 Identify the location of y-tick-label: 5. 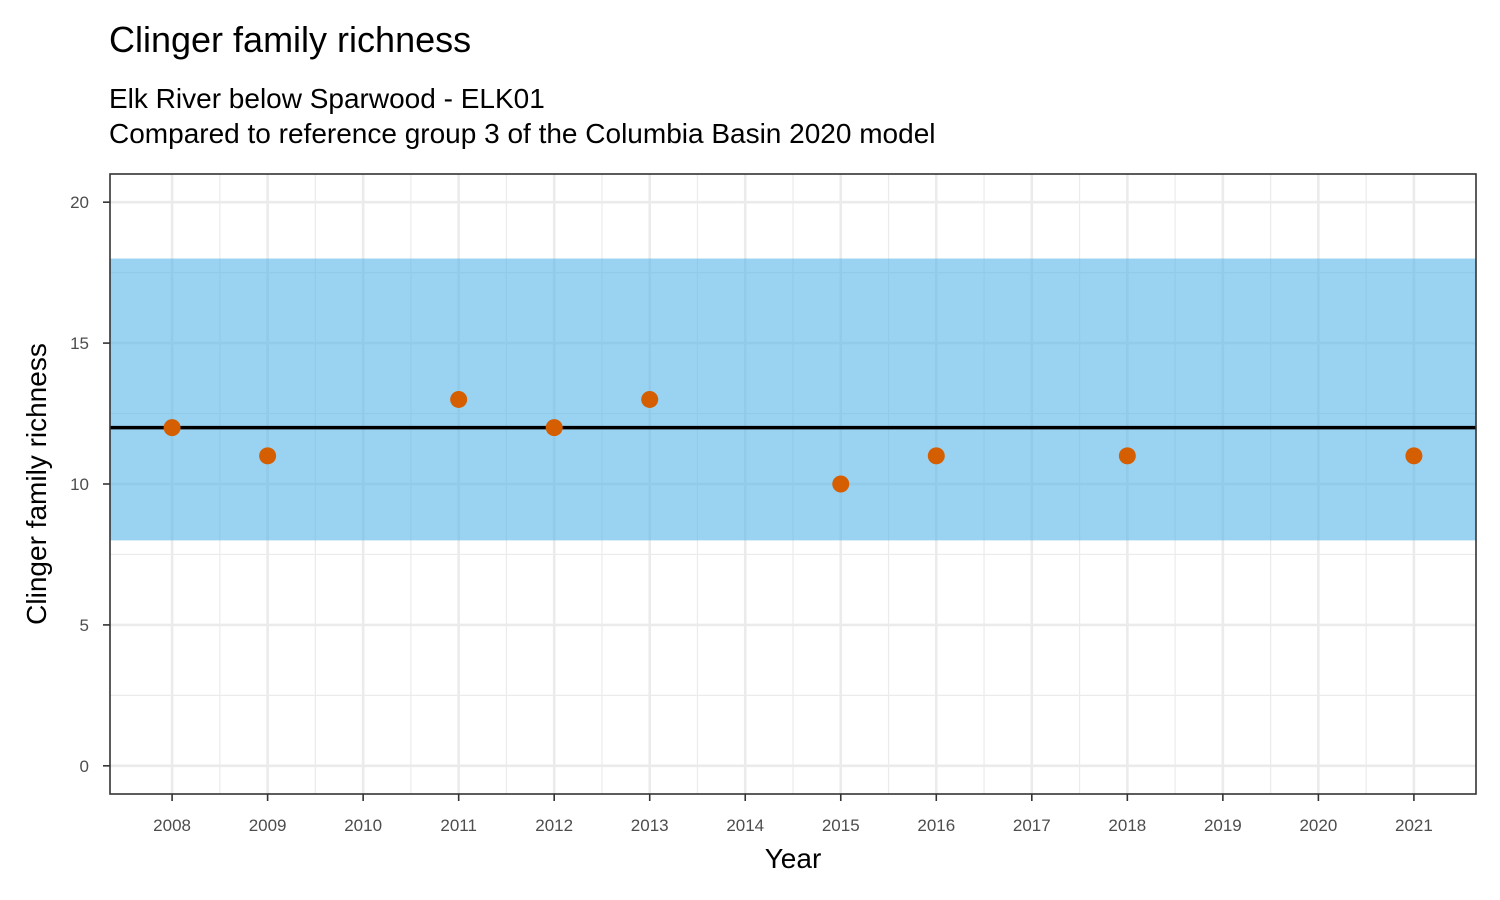
(84, 625).